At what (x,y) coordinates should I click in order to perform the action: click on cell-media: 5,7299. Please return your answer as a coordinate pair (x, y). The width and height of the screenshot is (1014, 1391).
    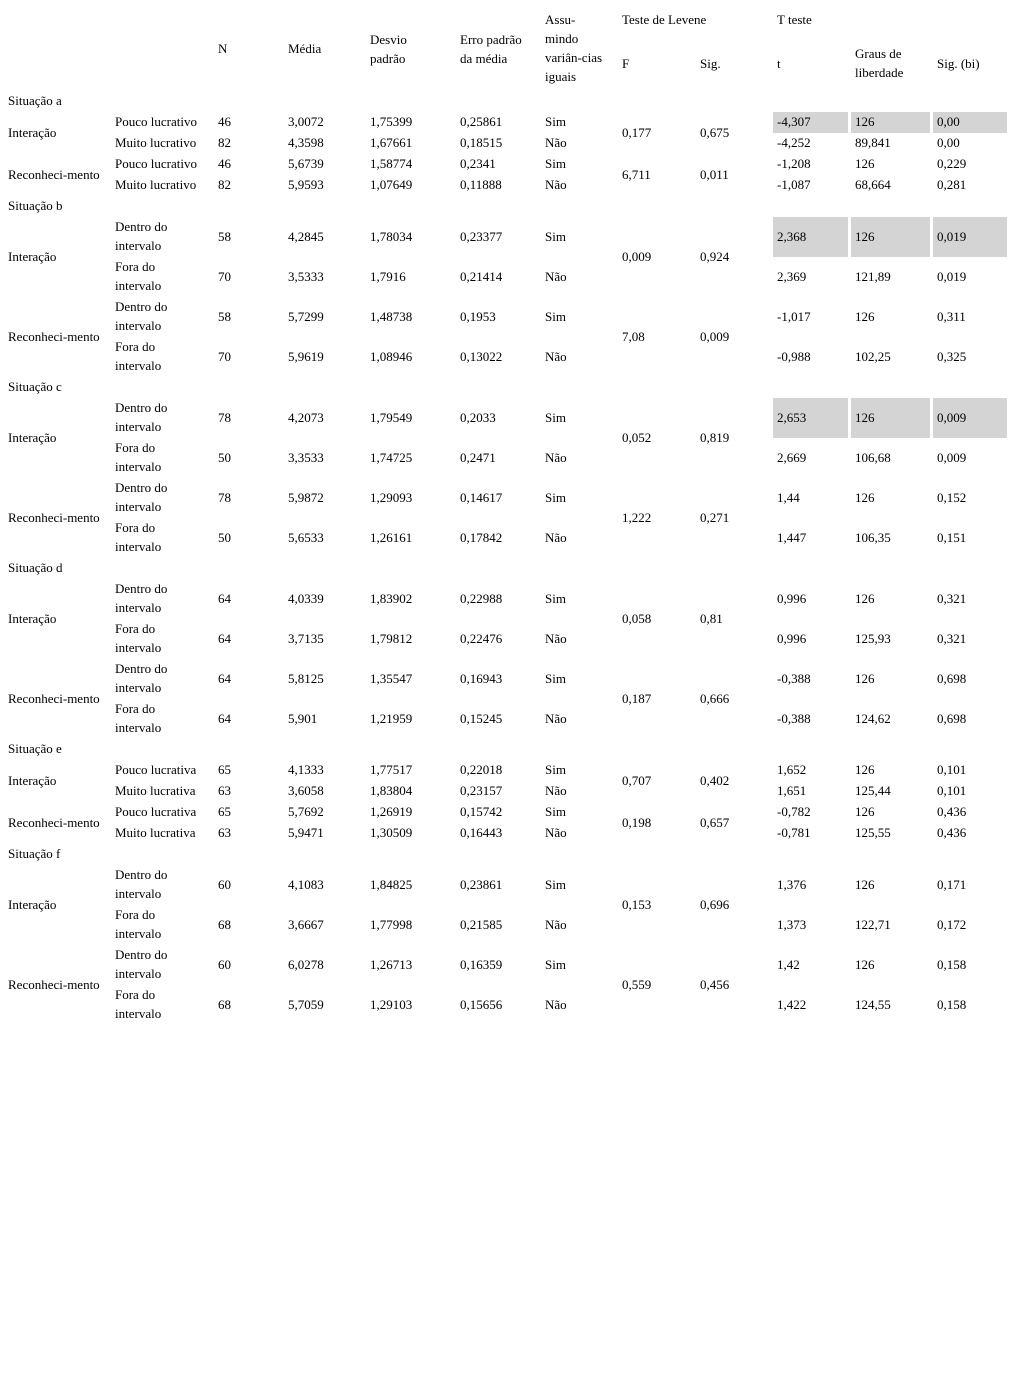
    Looking at the image, I should click on (306, 316).